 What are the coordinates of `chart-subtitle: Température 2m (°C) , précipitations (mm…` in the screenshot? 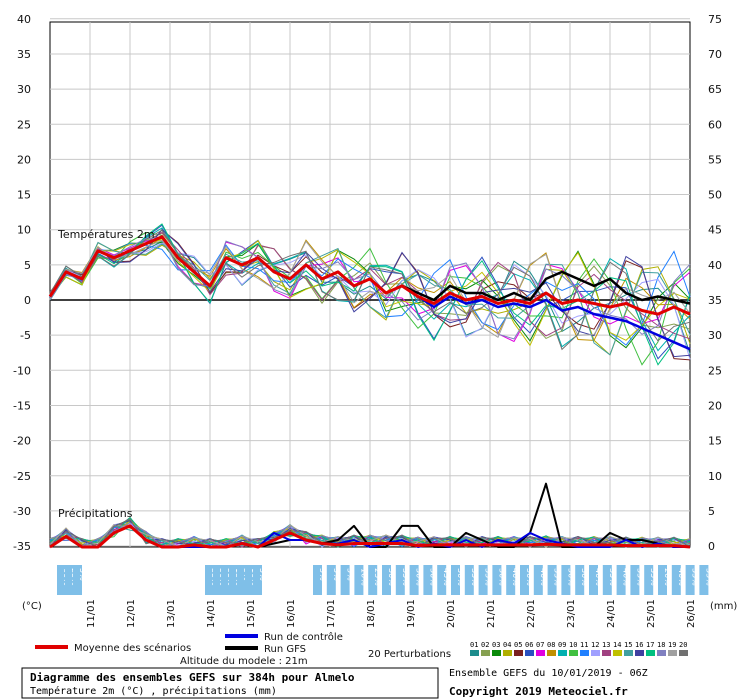 It's located at (153, 691).